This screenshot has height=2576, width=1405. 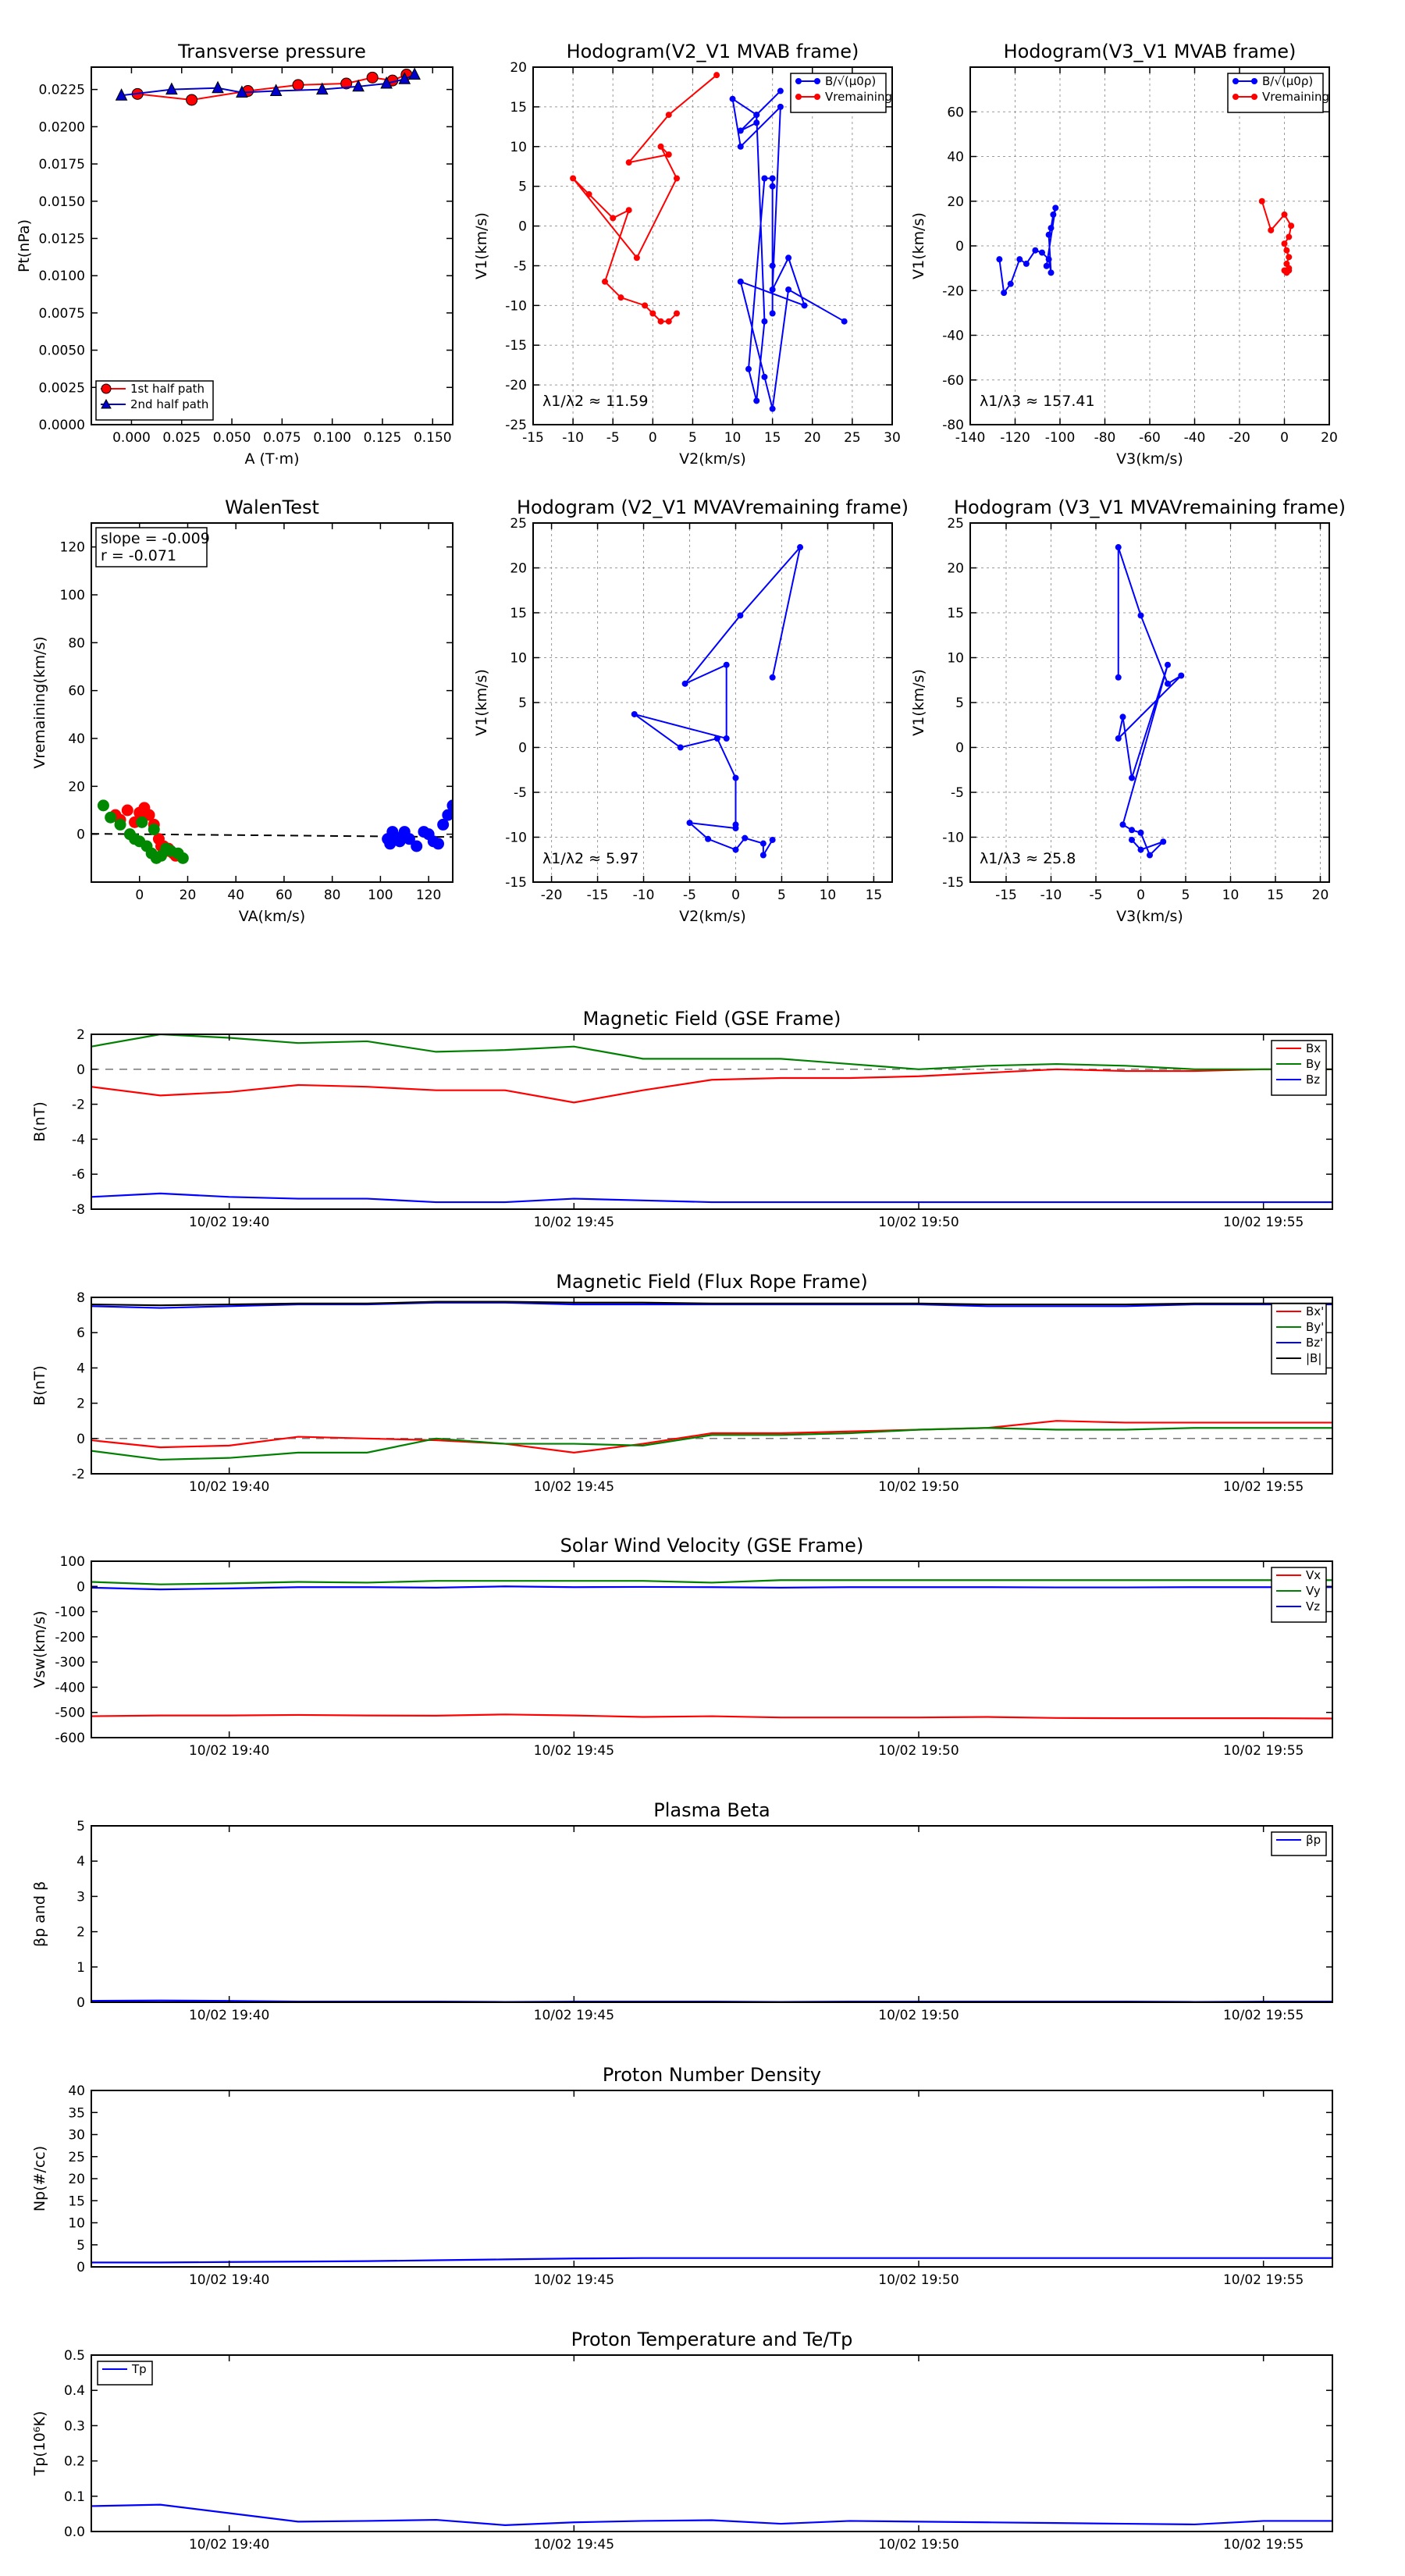 I want to click on x-tick-label: 15, so click(x=773, y=438).